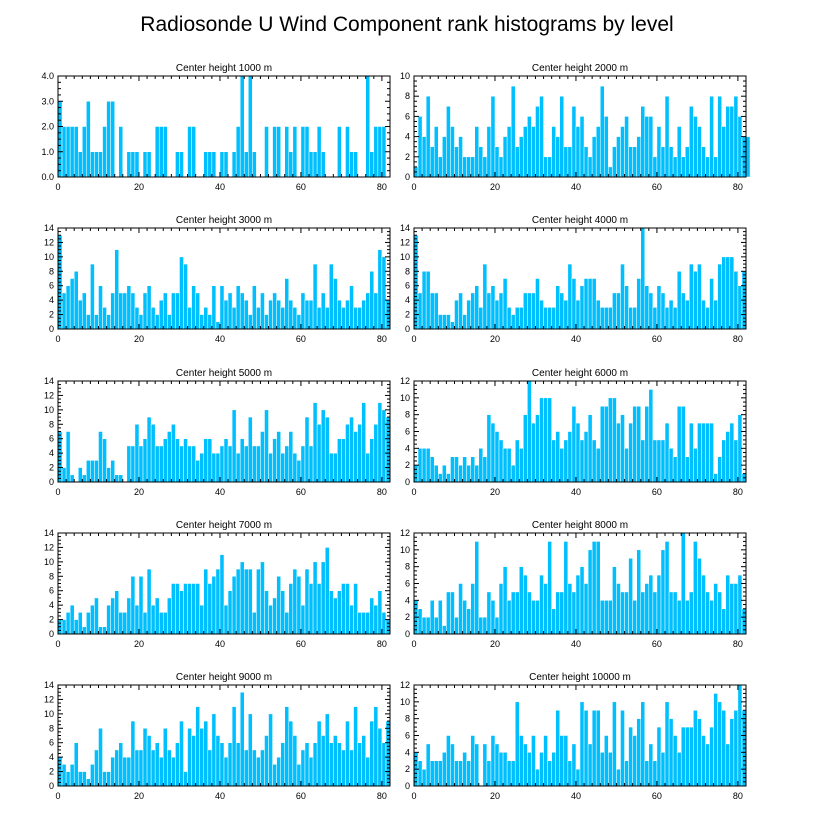 This screenshot has height=824, width=818. I want to click on panel-title: Center height 7000 m, so click(224, 525).